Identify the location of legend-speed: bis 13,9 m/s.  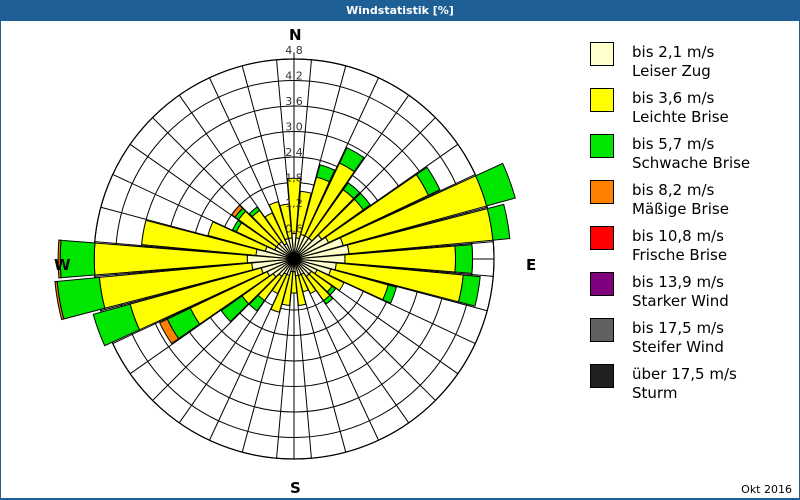
(678, 282).